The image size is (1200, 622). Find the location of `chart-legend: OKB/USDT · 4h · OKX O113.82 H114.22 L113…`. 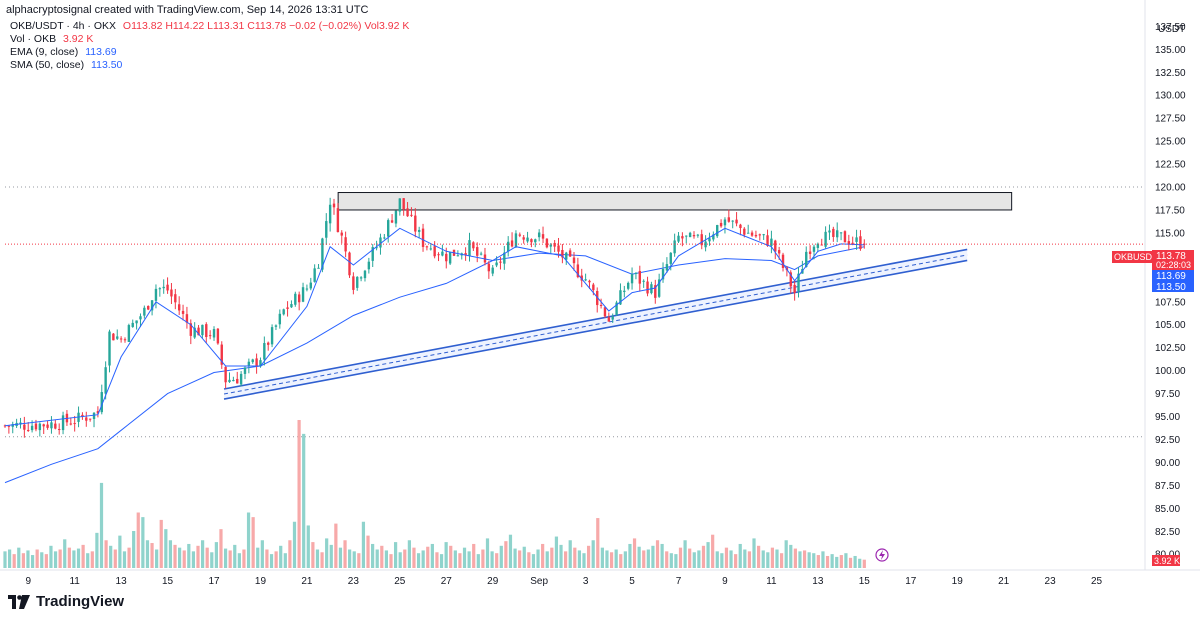

chart-legend: OKB/USDT · 4h · OKX O113.82 H114.22 L113… is located at coordinates (211, 46).